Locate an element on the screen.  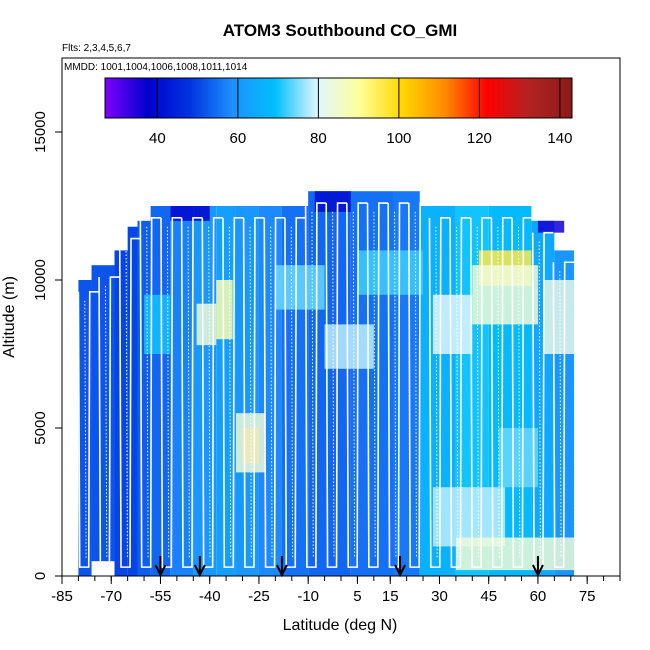
colorbar-tick-label: 60 is located at coordinates (238, 138).